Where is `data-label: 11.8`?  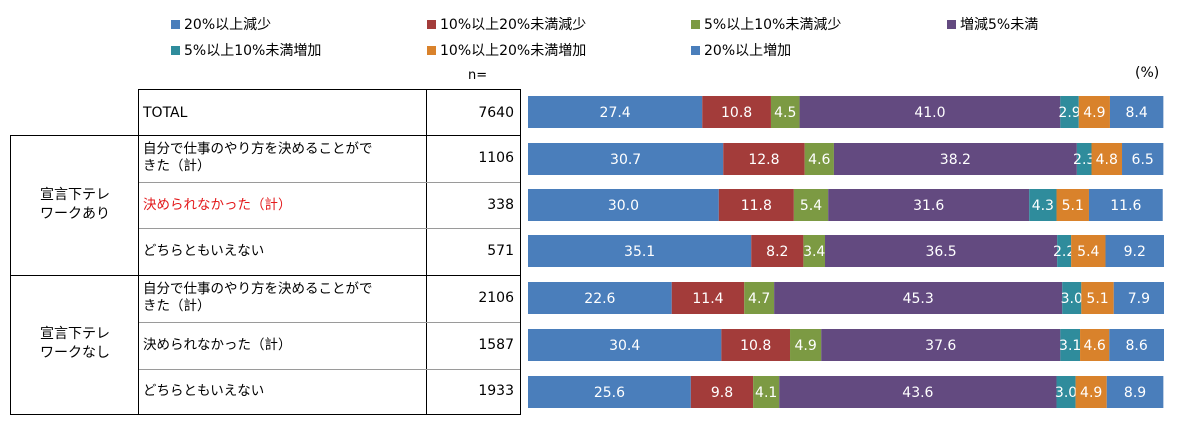
data-label: 11.8 is located at coordinates (756, 206).